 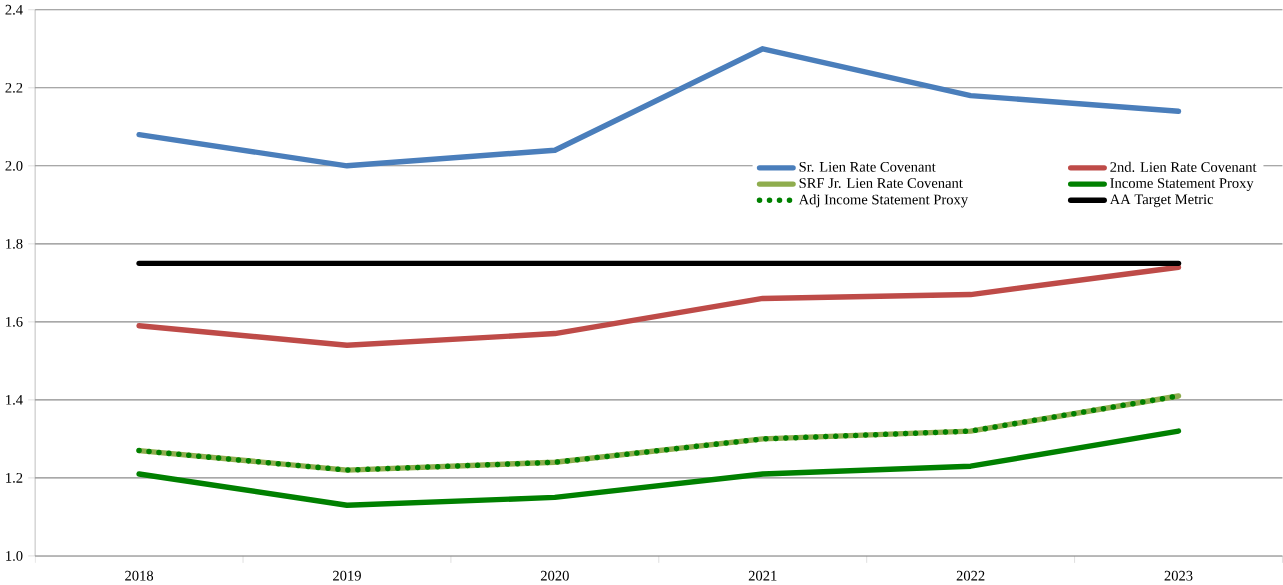 What do you see at coordinates (881, 182) in the screenshot?
I see `legend-label: SRF Jr. Lien Rate Covenant` at bounding box center [881, 182].